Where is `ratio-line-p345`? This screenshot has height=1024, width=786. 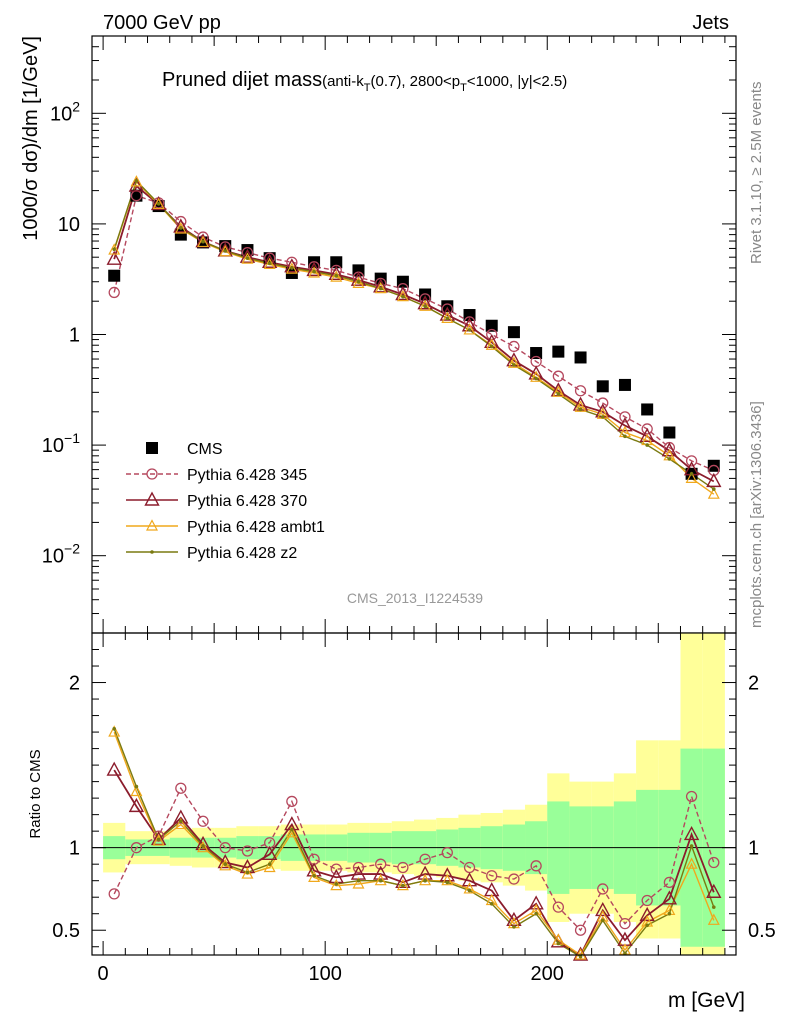
ratio-line-p345 is located at coordinates (414, 859).